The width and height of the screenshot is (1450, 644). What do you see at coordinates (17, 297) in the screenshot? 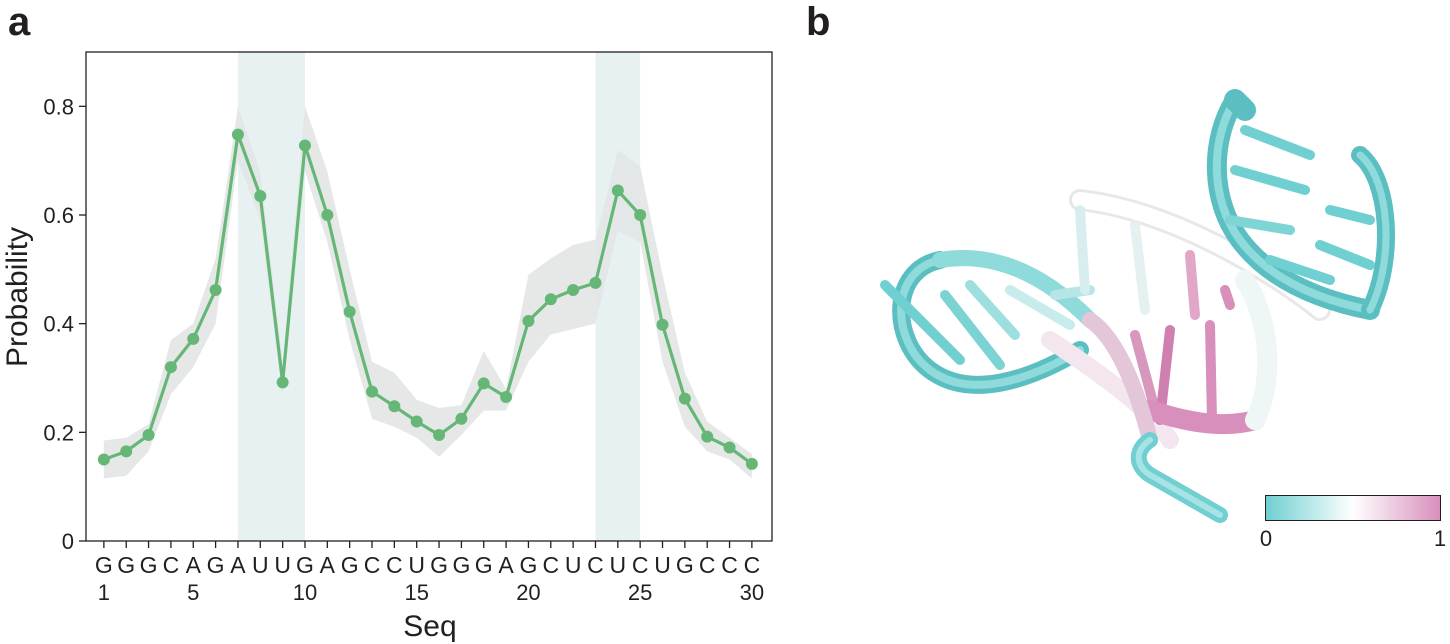
I see `y-axis-title: Probability` at bounding box center [17, 297].